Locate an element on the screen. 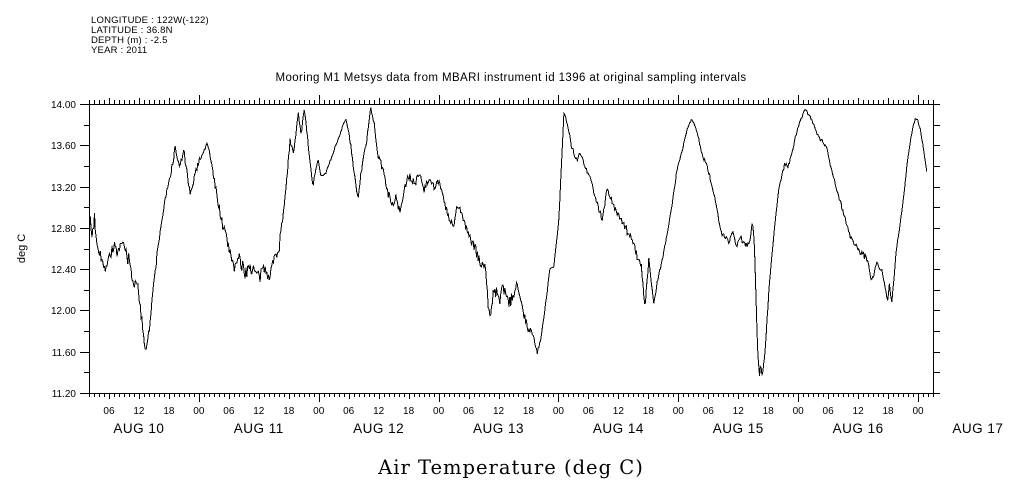 This screenshot has width=1009, height=504. x-day-label: AUG 11 is located at coordinates (259, 428).